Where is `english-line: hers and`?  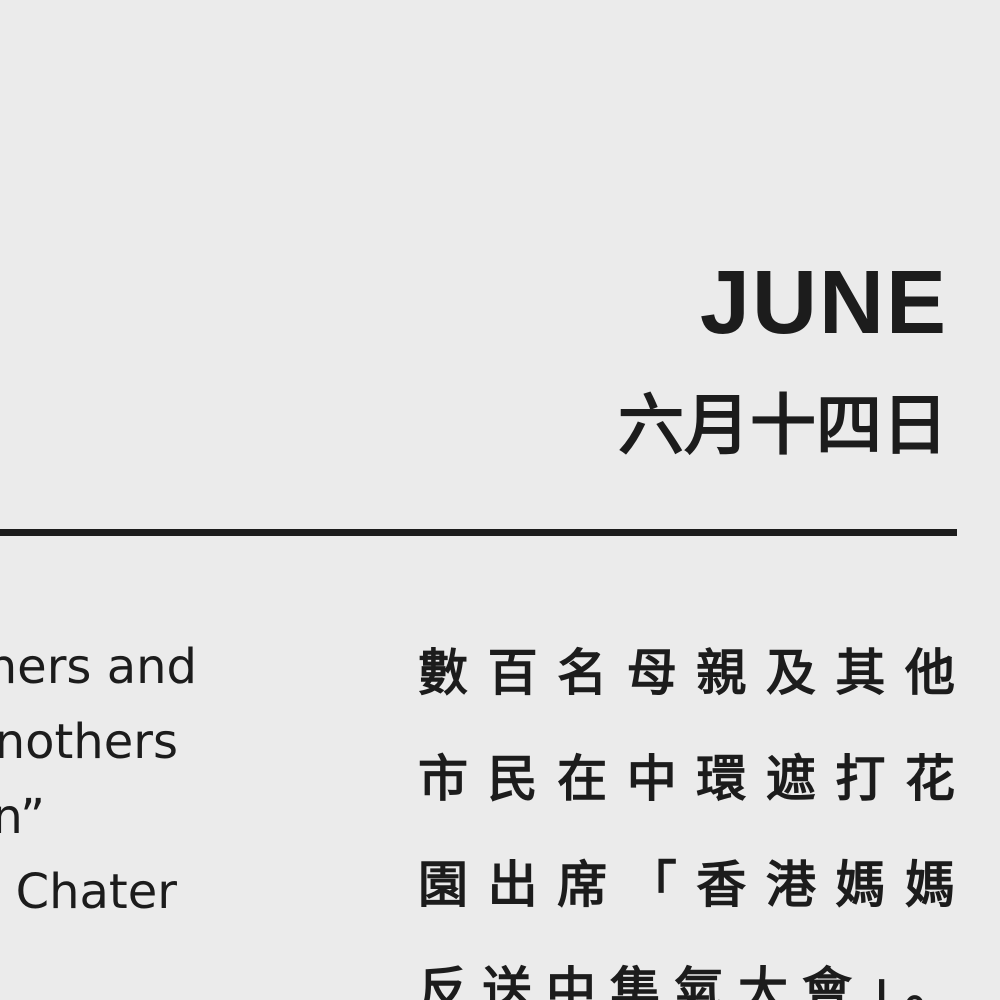
english-line: hers and is located at coordinates (98, 667).